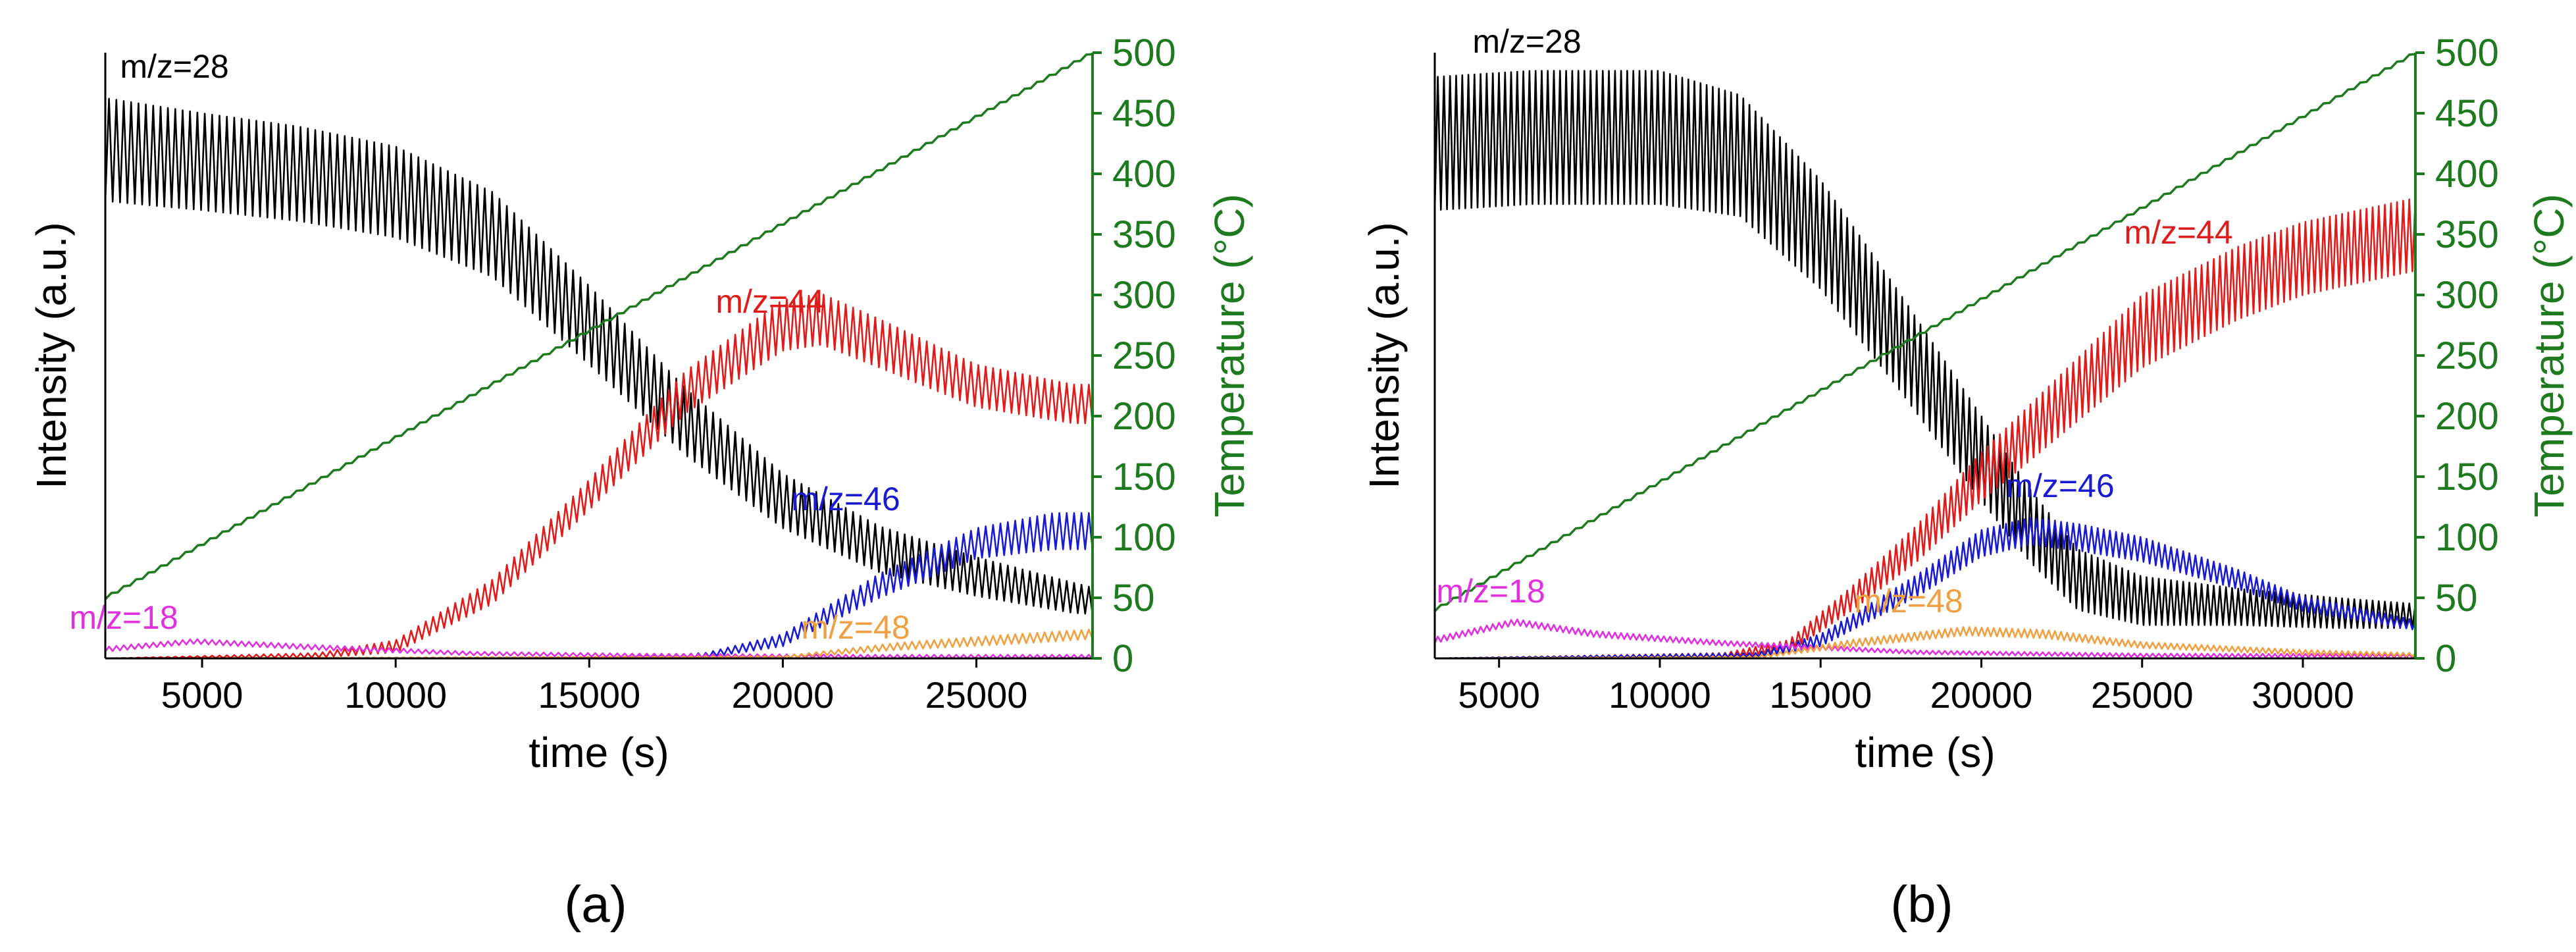  I want to click on series-m-z-48-line, so click(599, 644).